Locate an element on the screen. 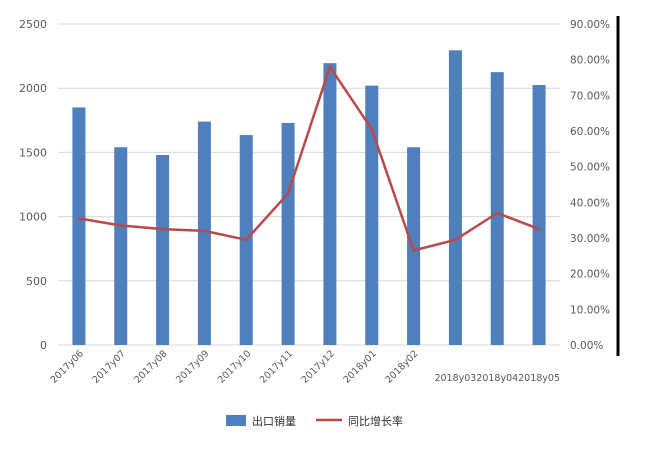 The image size is (652, 453). legend-label-export-sales: 出口销量 is located at coordinates (274, 421).